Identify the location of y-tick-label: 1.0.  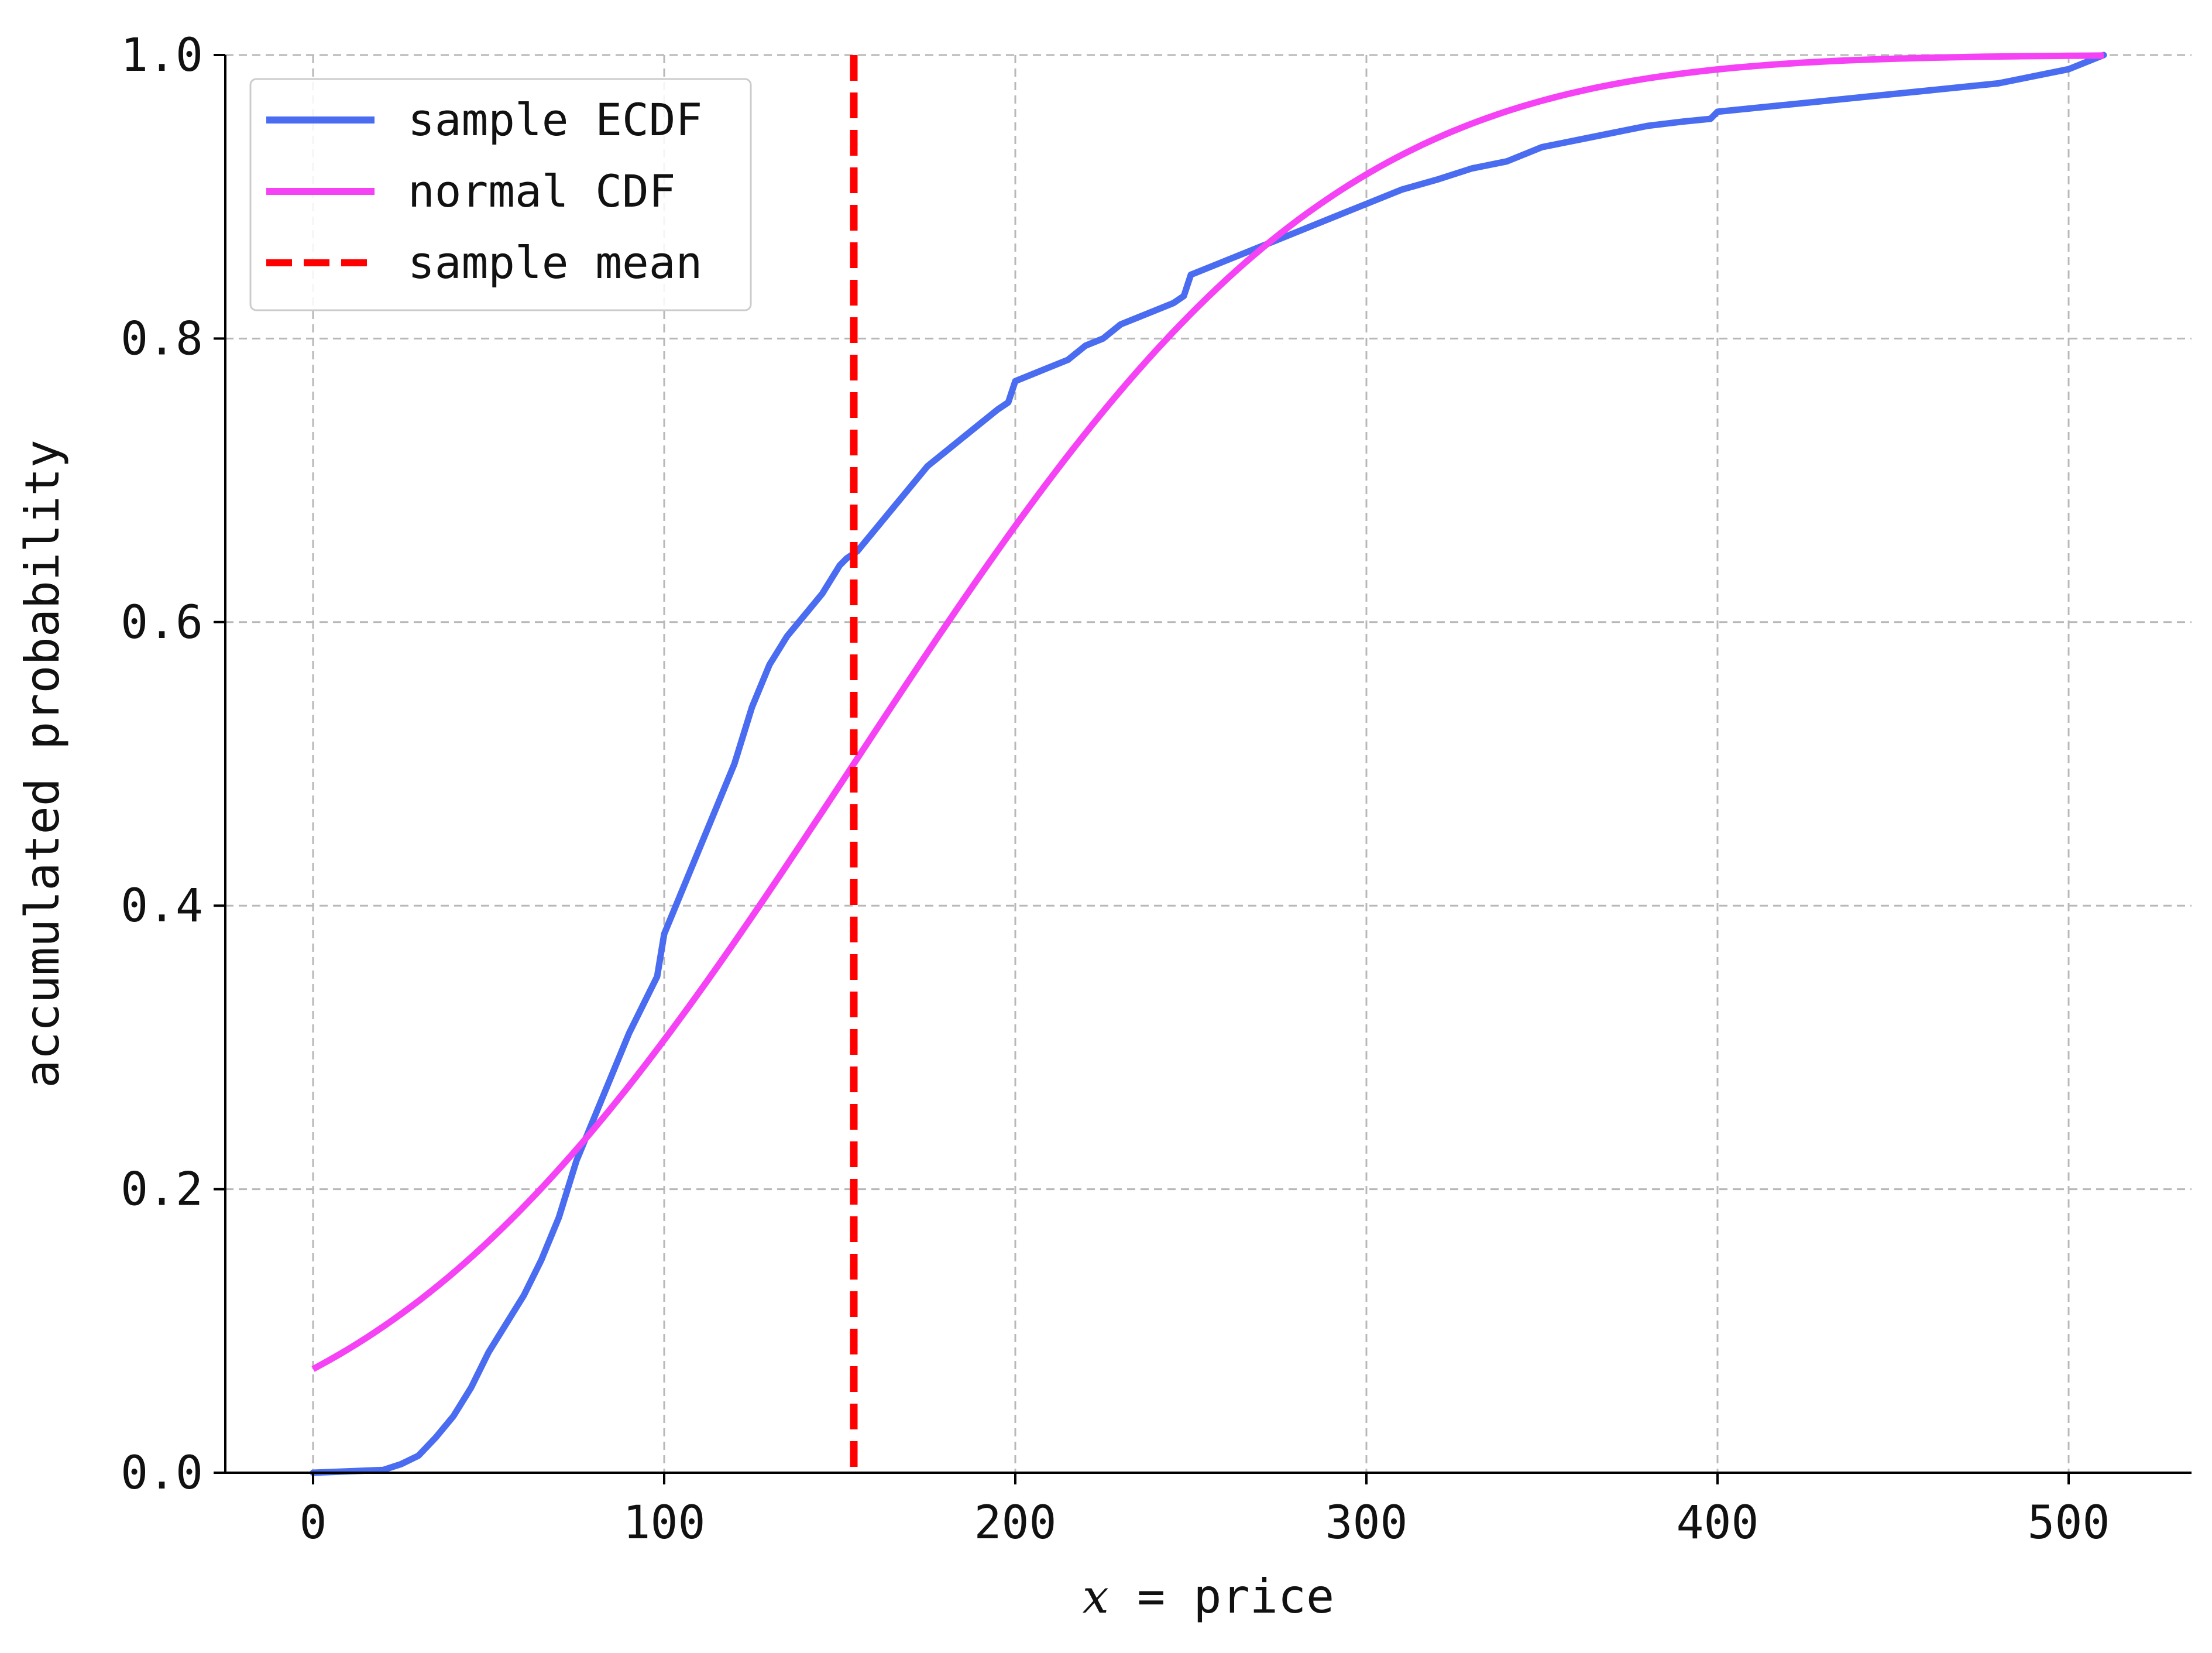
(162, 55).